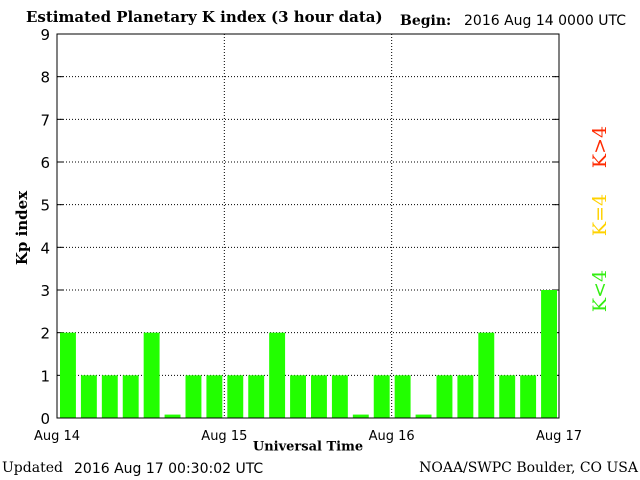  What do you see at coordinates (224, 436) in the screenshot?
I see `x-tick-label: Aug 15` at bounding box center [224, 436].